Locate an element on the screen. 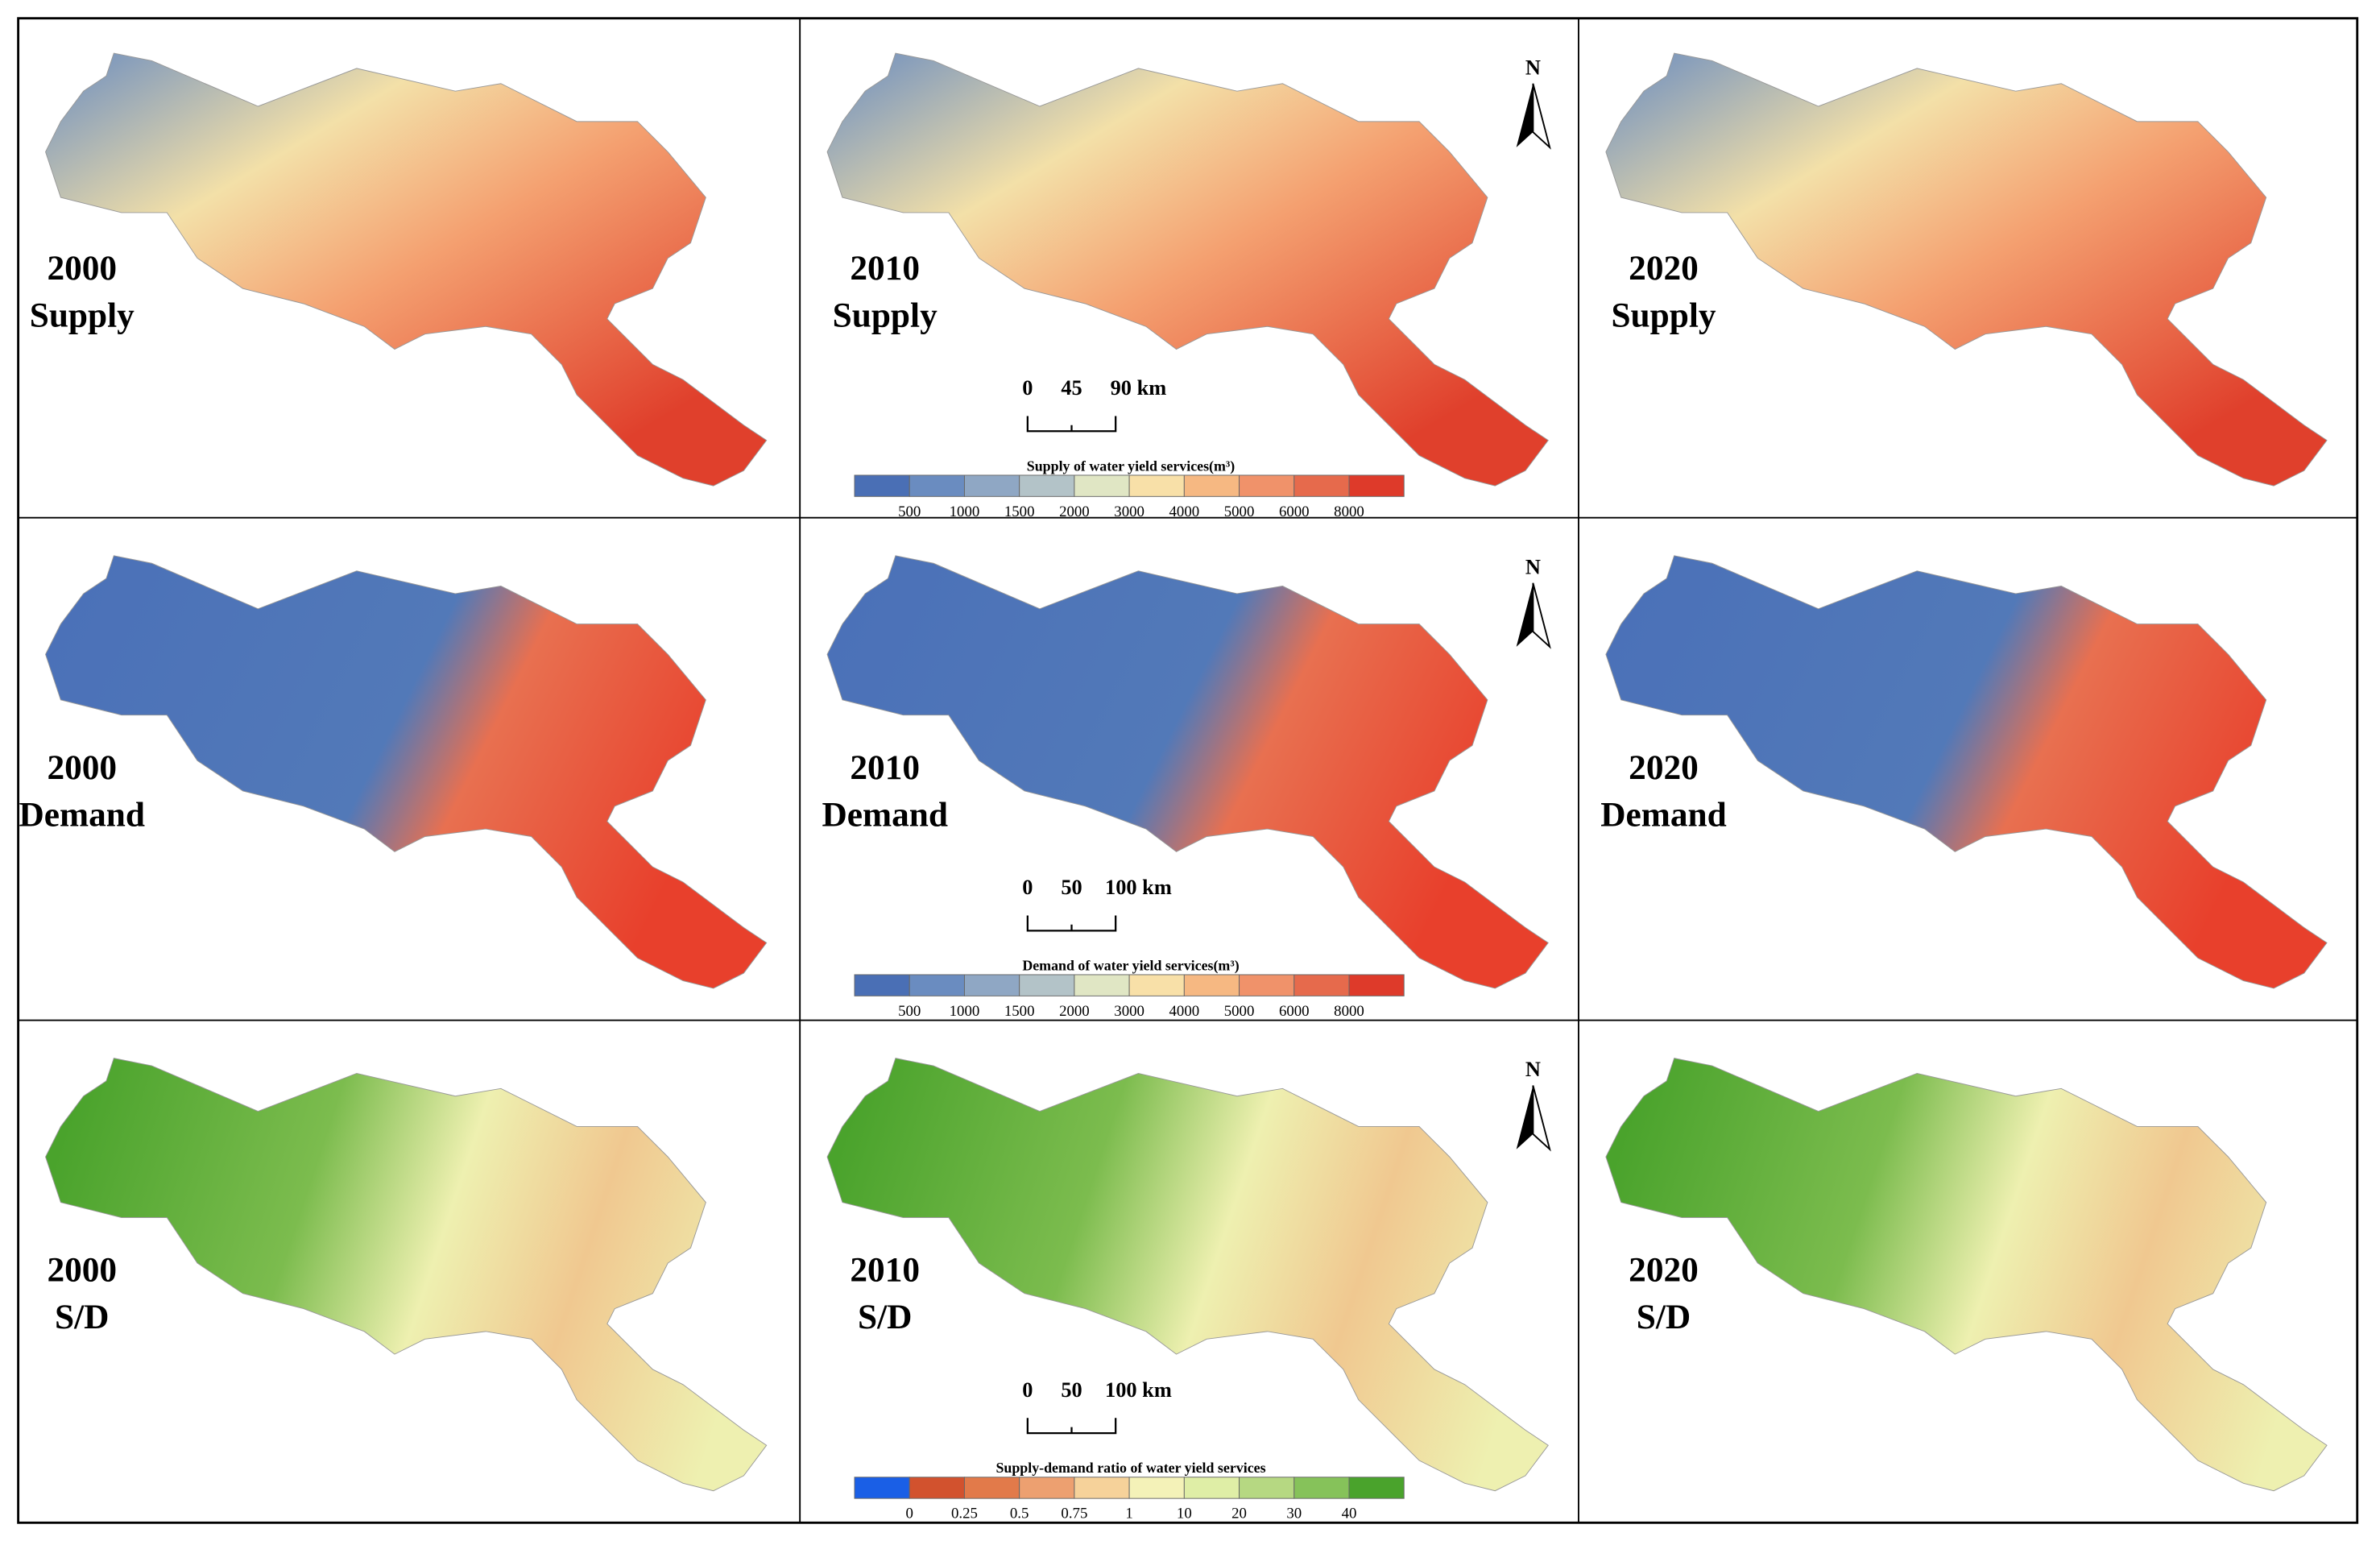 The image size is (2380, 1541). legend-label: 10 is located at coordinates (1184, 1514).